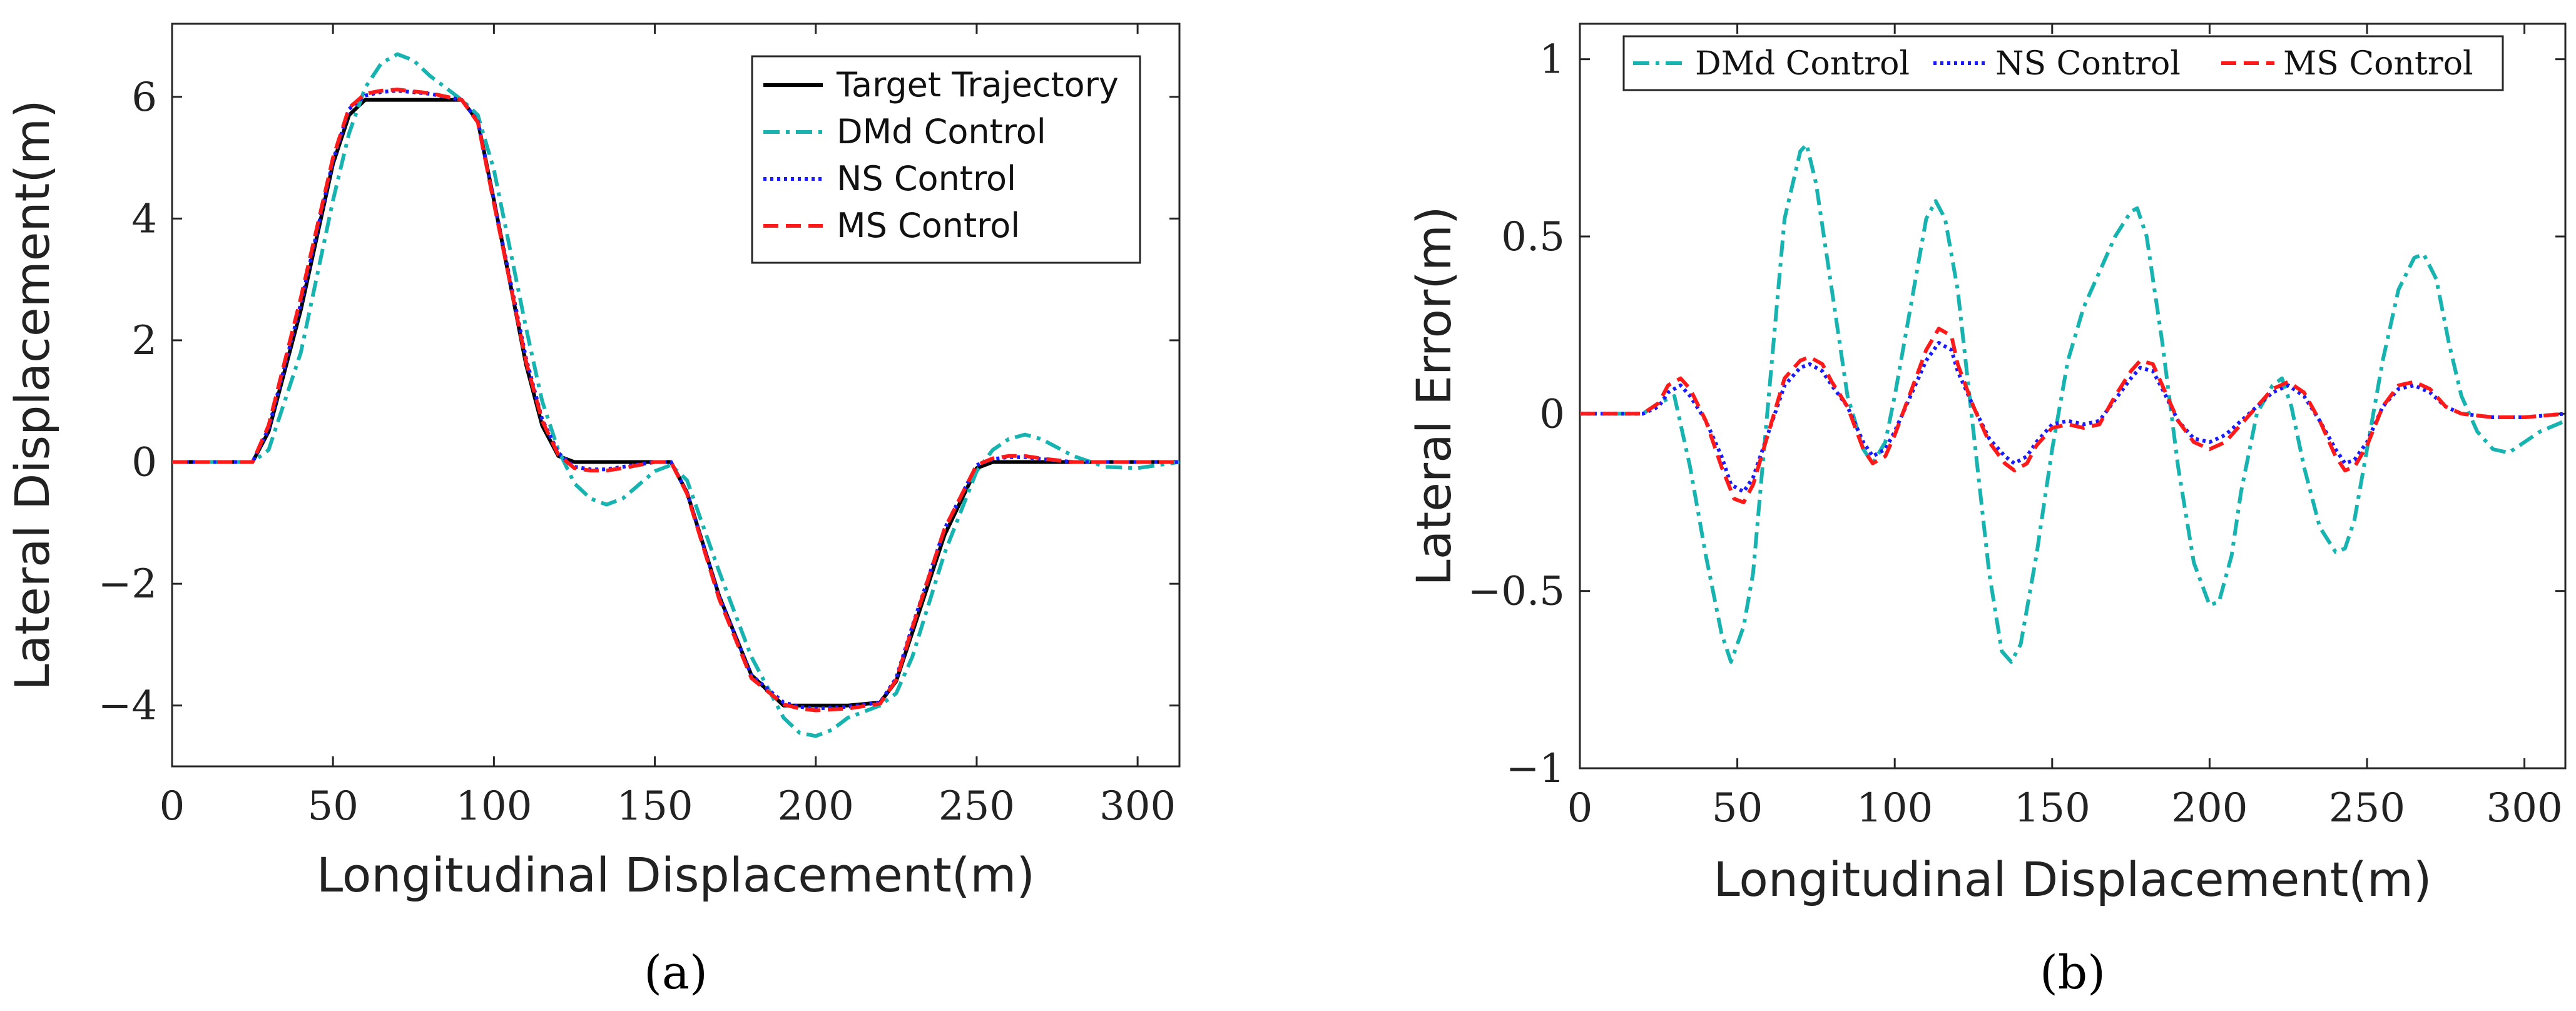  What do you see at coordinates (1552, 60) in the screenshot?
I see `y-tick-label: 1` at bounding box center [1552, 60].